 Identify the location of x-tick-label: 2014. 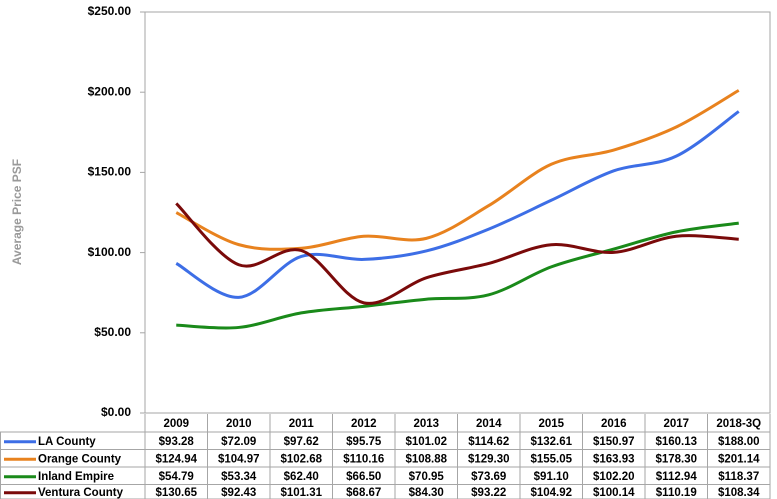
(489, 424).